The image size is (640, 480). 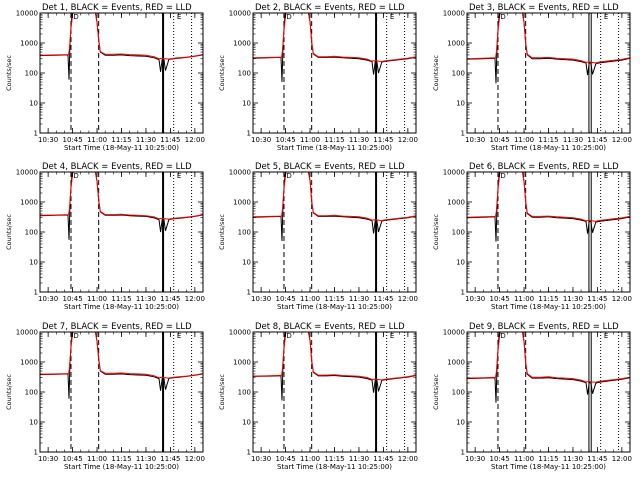 What do you see at coordinates (330, 8) in the screenshot?
I see `panel-title: Det 2, BLACK = Events, RED = LLD` at bounding box center [330, 8].